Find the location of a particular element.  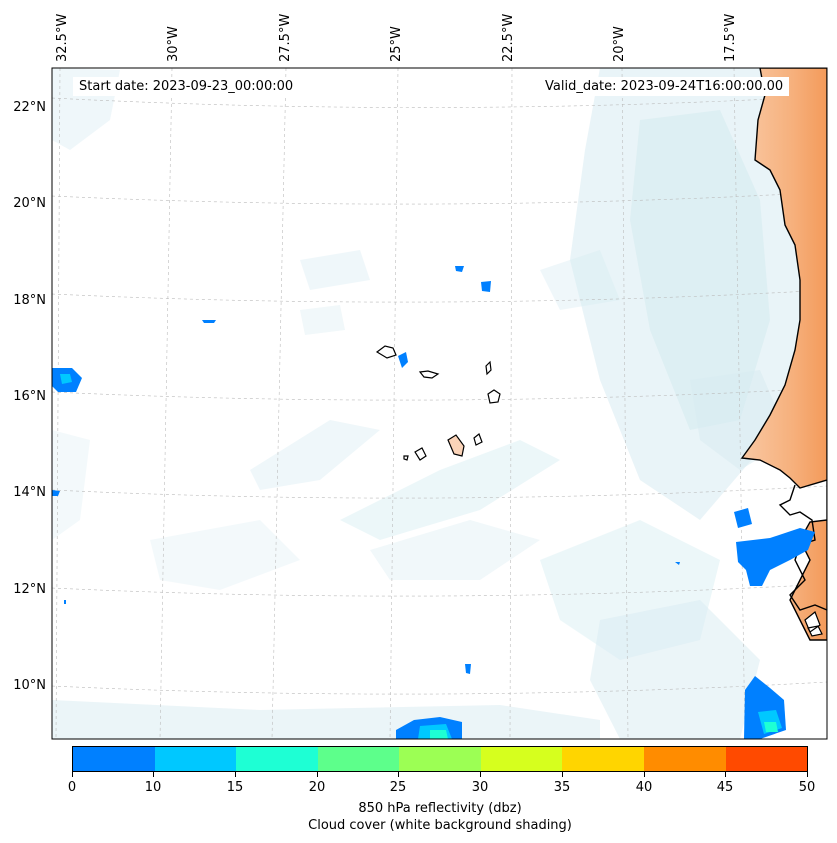

start-date-label: Start date: 2023-09-23_00:00:00 is located at coordinates (186, 86).